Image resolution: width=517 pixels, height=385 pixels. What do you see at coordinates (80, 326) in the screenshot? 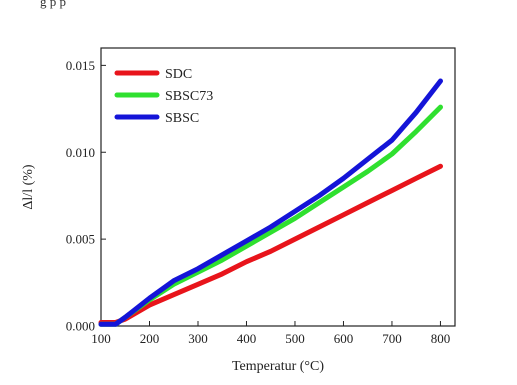
I see `y-tick-label: 0.000` at bounding box center [80, 326].